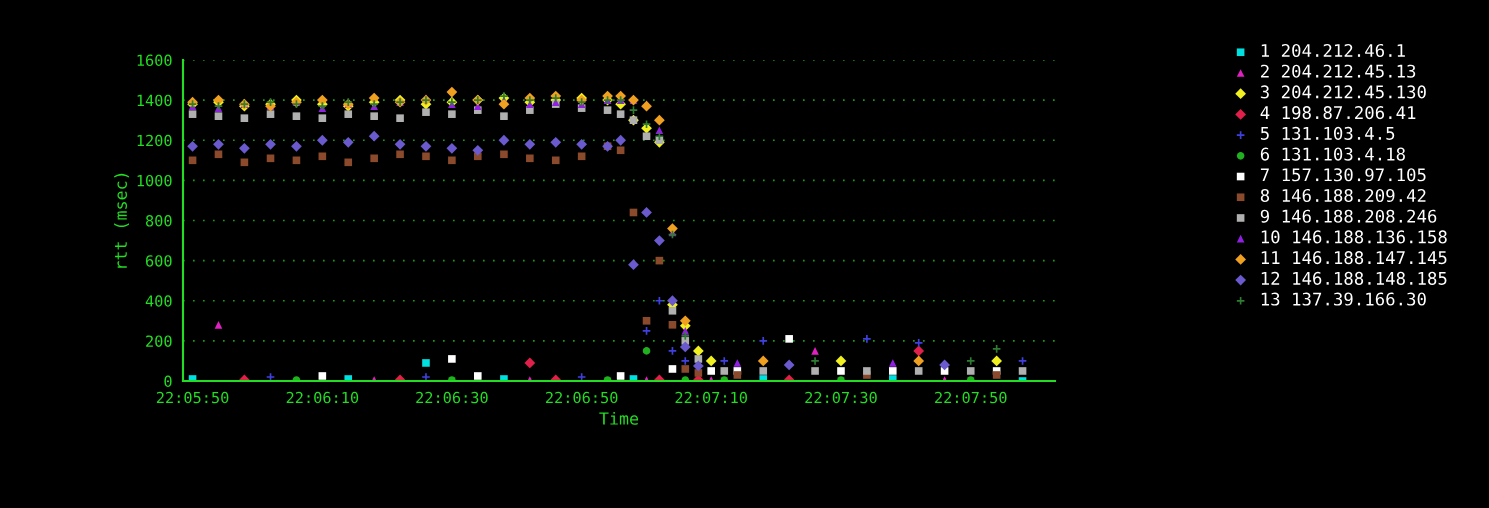  I want to click on legend-label: 3 204.212.45.130, so click(1343, 92).